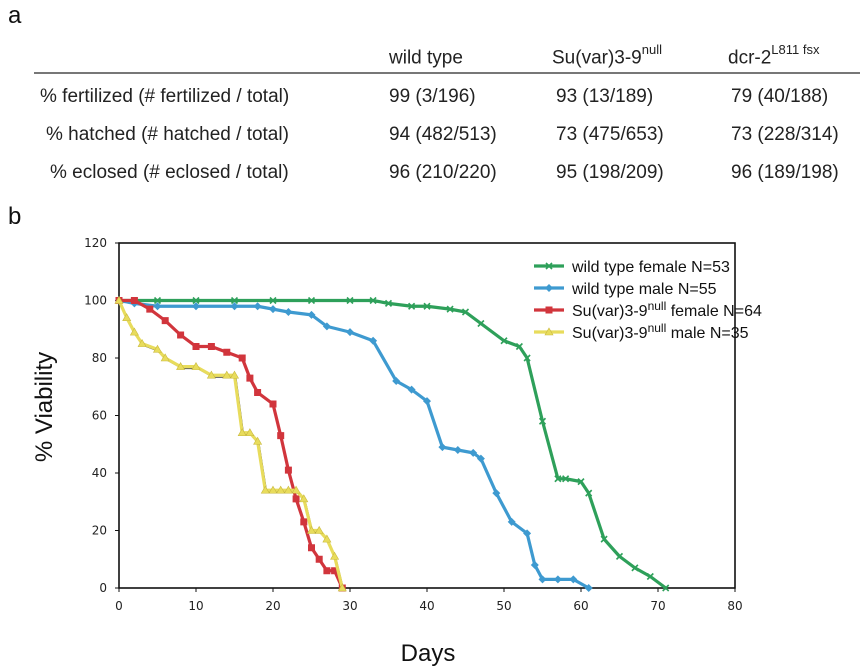 This screenshot has width=867, height=669. Describe the element at coordinates (605, 96) in the screenshot. I see `table-cell: 93 (13/189)` at that location.